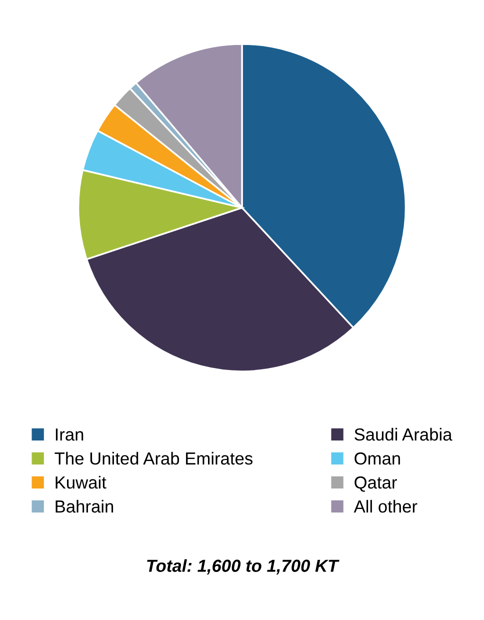 This screenshot has height=620, width=484. What do you see at coordinates (243, 566) in the screenshot?
I see `text: Total: 1,600 to 1,700 KT` at bounding box center [243, 566].